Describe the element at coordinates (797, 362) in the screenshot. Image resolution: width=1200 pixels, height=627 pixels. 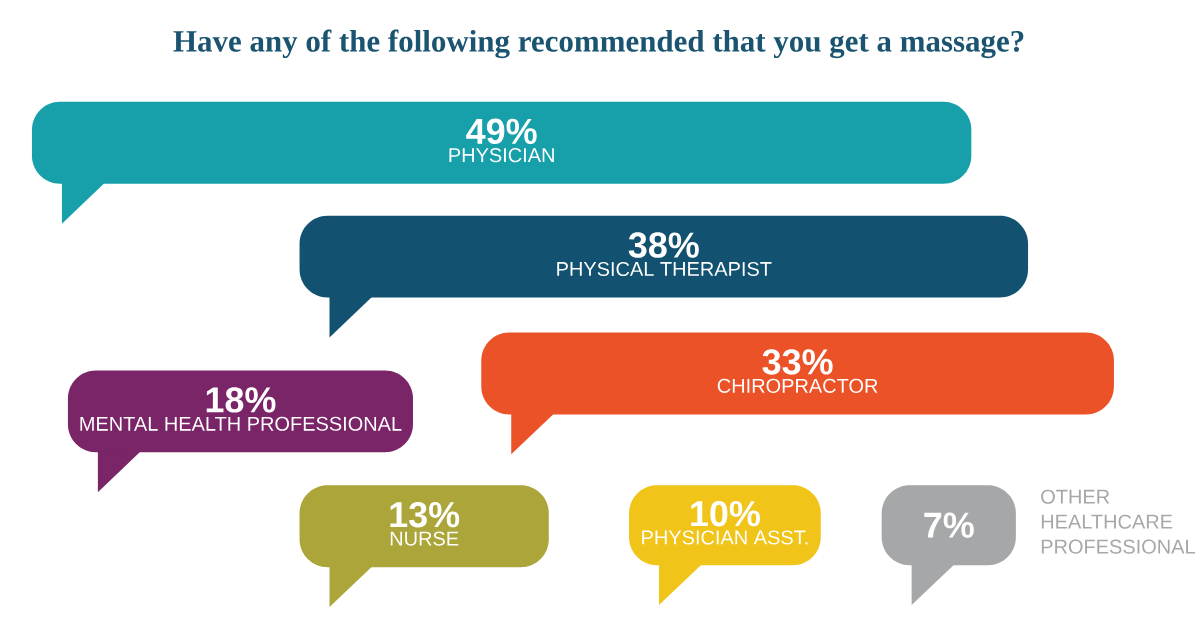
I see `data-label: 33%` at that location.